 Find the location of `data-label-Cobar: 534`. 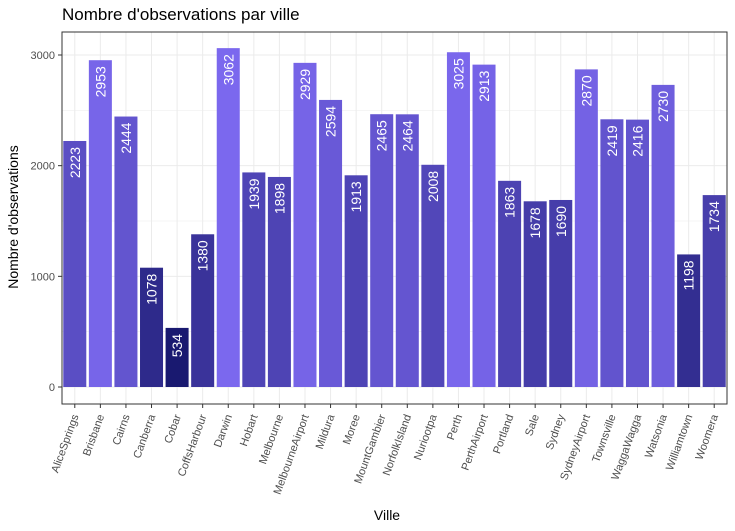

data-label-Cobar: 534 is located at coordinates (177, 346).